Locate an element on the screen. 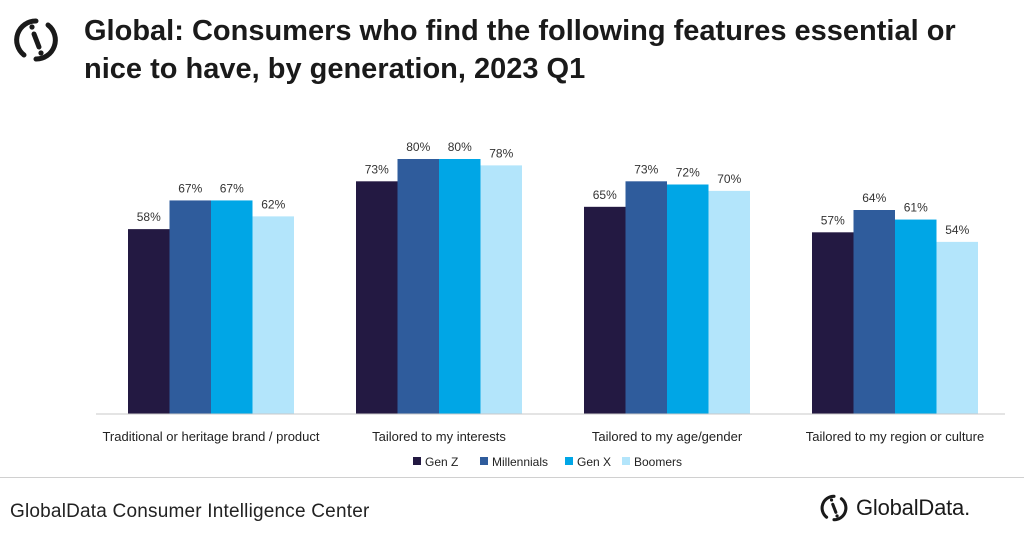 The height and width of the screenshot is (536, 1024). legend-swatch-millennials is located at coordinates (484, 461).